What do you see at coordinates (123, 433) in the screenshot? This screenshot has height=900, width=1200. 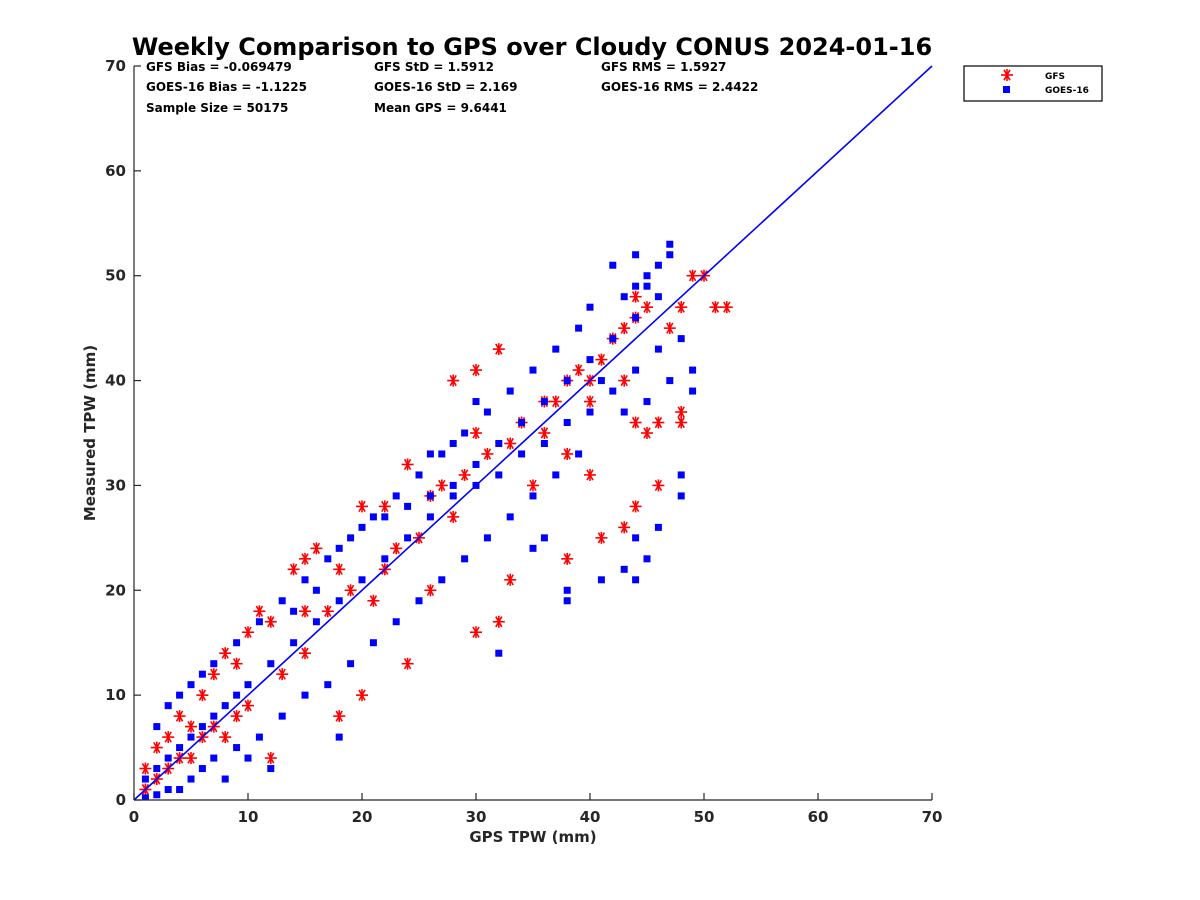 I see `y-axis-ticks: 0 10 20 30 40 50 60 70` at bounding box center [123, 433].